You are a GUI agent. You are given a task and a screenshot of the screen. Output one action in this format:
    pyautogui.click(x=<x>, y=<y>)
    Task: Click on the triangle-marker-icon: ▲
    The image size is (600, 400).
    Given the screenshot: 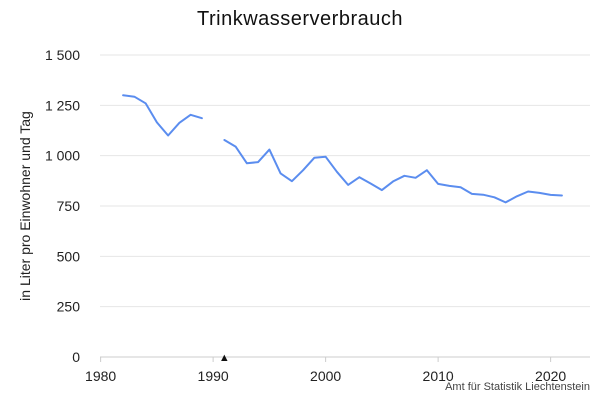 What is the action you would take?
    pyautogui.click(x=224, y=358)
    